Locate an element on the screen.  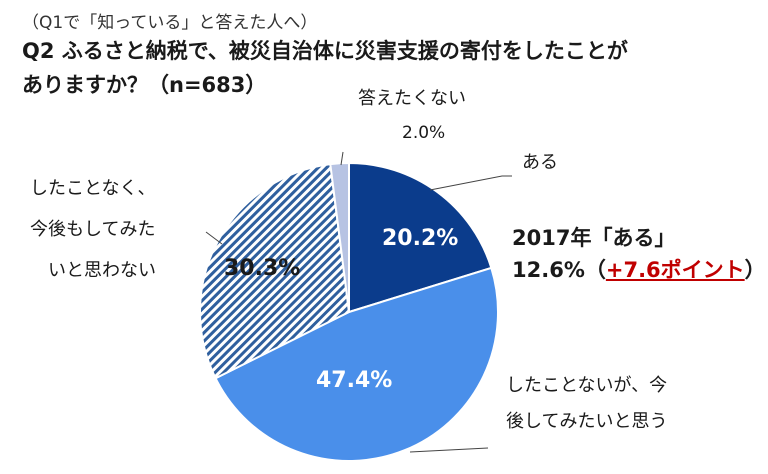
slice-no-answer is located at coordinates (339, 237).